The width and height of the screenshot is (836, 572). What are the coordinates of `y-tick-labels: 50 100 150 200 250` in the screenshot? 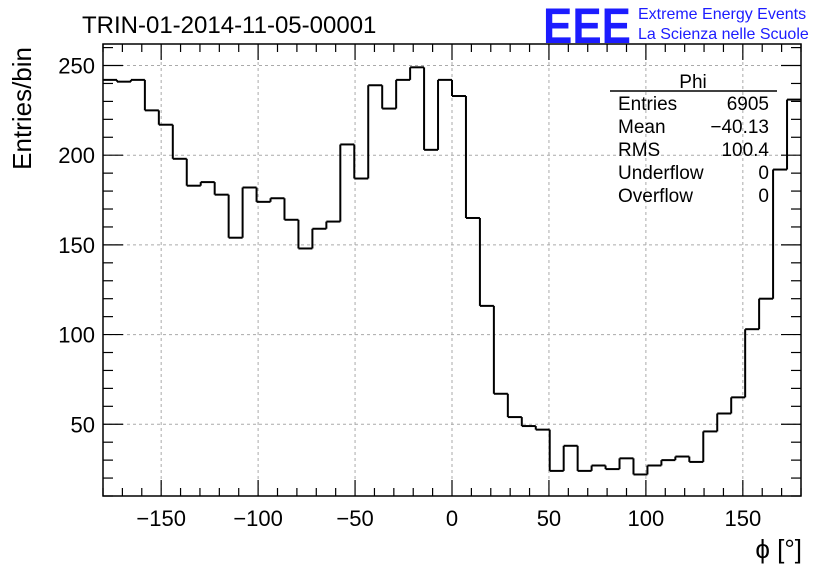 It's located at (76, 246).